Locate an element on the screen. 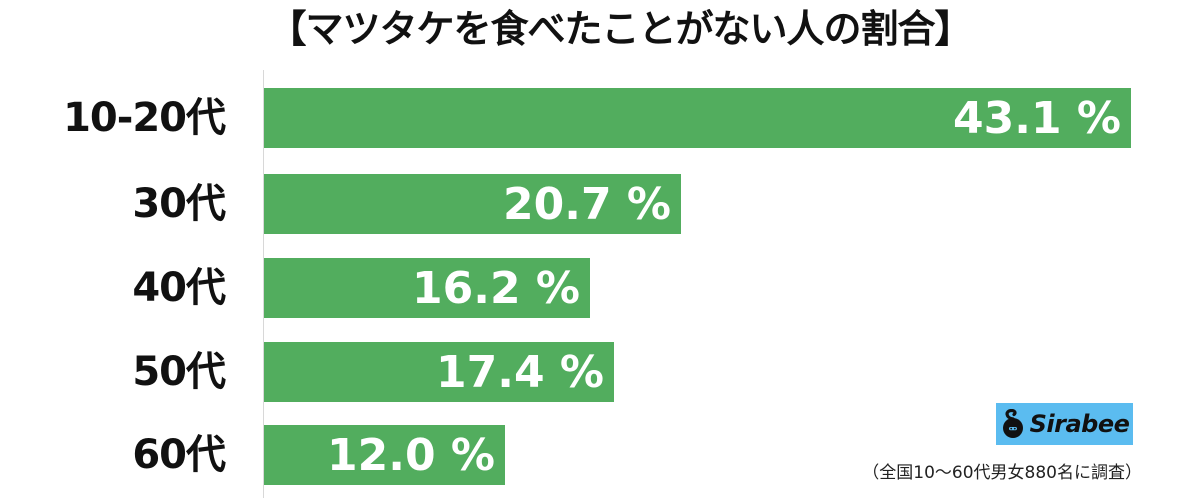 The width and height of the screenshot is (1200, 498). bar-row: 50代 17.4 % is located at coordinates (600, 372).